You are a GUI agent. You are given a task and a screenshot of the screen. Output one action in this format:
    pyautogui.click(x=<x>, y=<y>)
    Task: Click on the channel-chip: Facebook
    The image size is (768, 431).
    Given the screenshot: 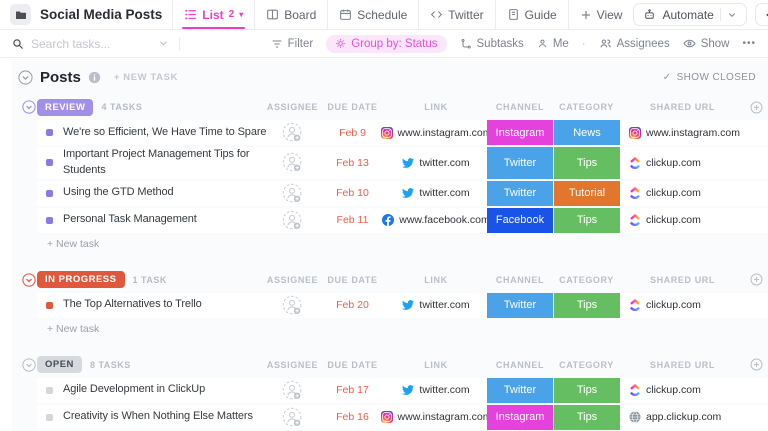 What is the action you would take?
    pyautogui.click(x=520, y=220)
    